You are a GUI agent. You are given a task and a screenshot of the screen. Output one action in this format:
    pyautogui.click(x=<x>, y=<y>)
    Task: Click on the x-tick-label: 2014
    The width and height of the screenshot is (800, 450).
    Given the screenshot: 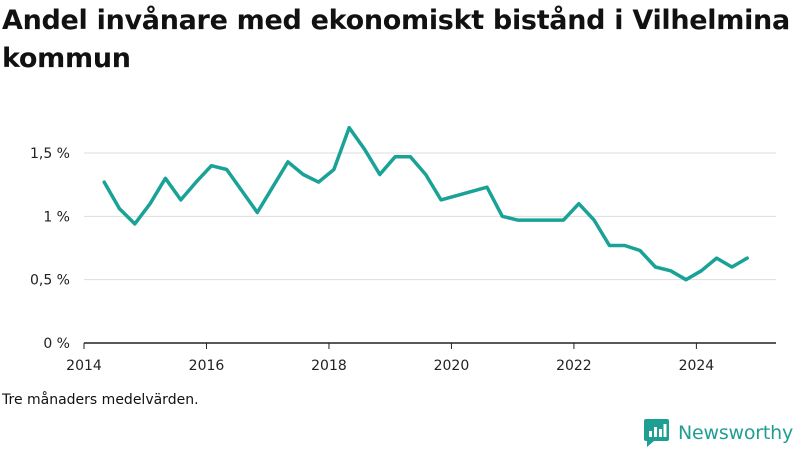 What is the action you would take?
    pyautogui.click(x=84, y=366)
    